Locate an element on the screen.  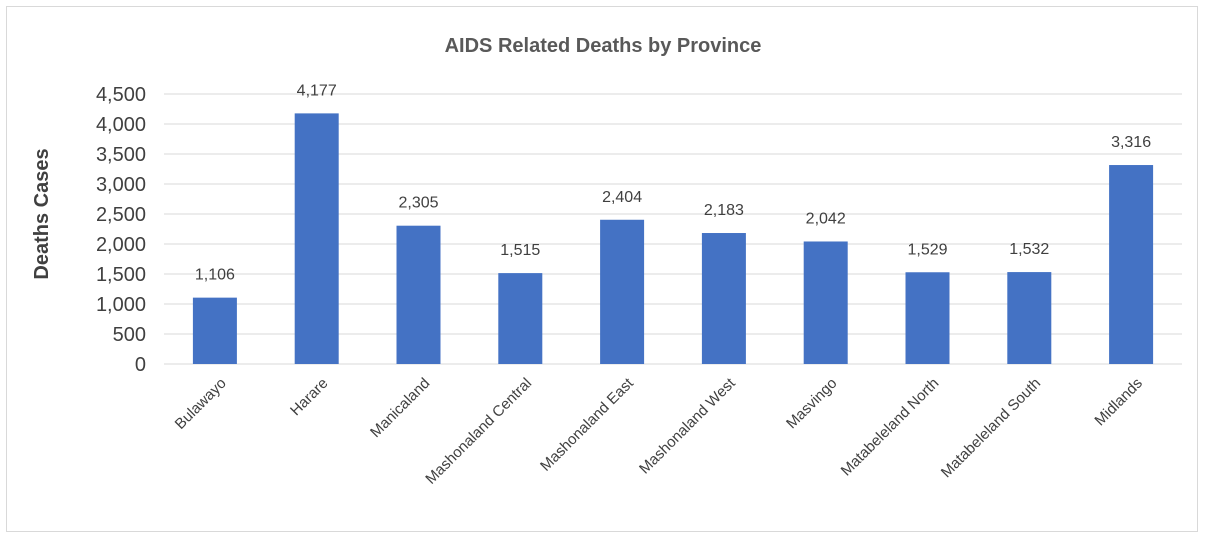
data-label: 2,183 is located at coordinates (724, 210).